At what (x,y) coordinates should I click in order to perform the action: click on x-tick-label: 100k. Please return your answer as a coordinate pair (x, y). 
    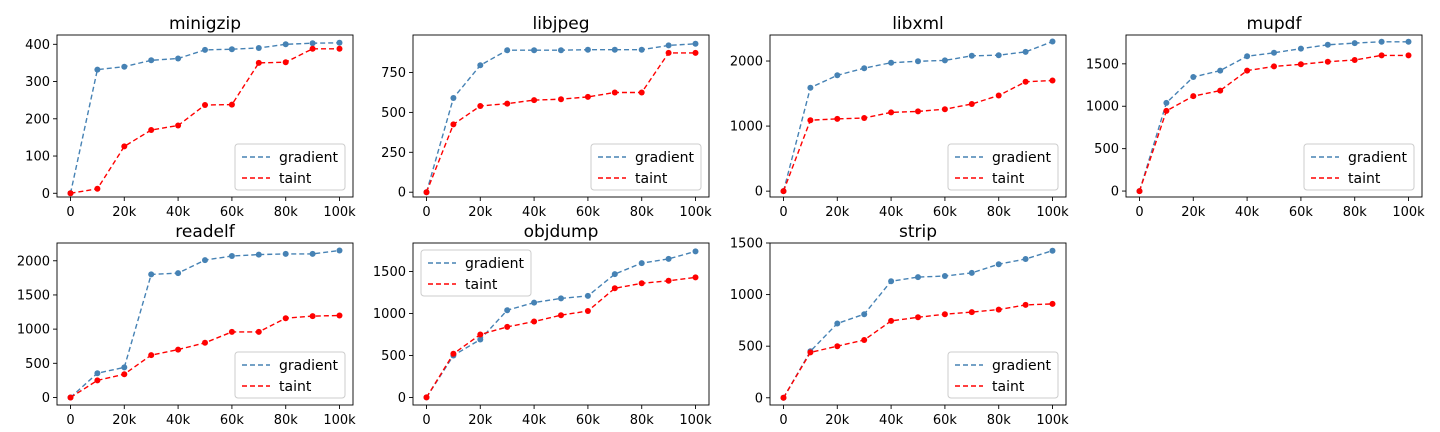
    Looking at the image, I should click on (695, 212).